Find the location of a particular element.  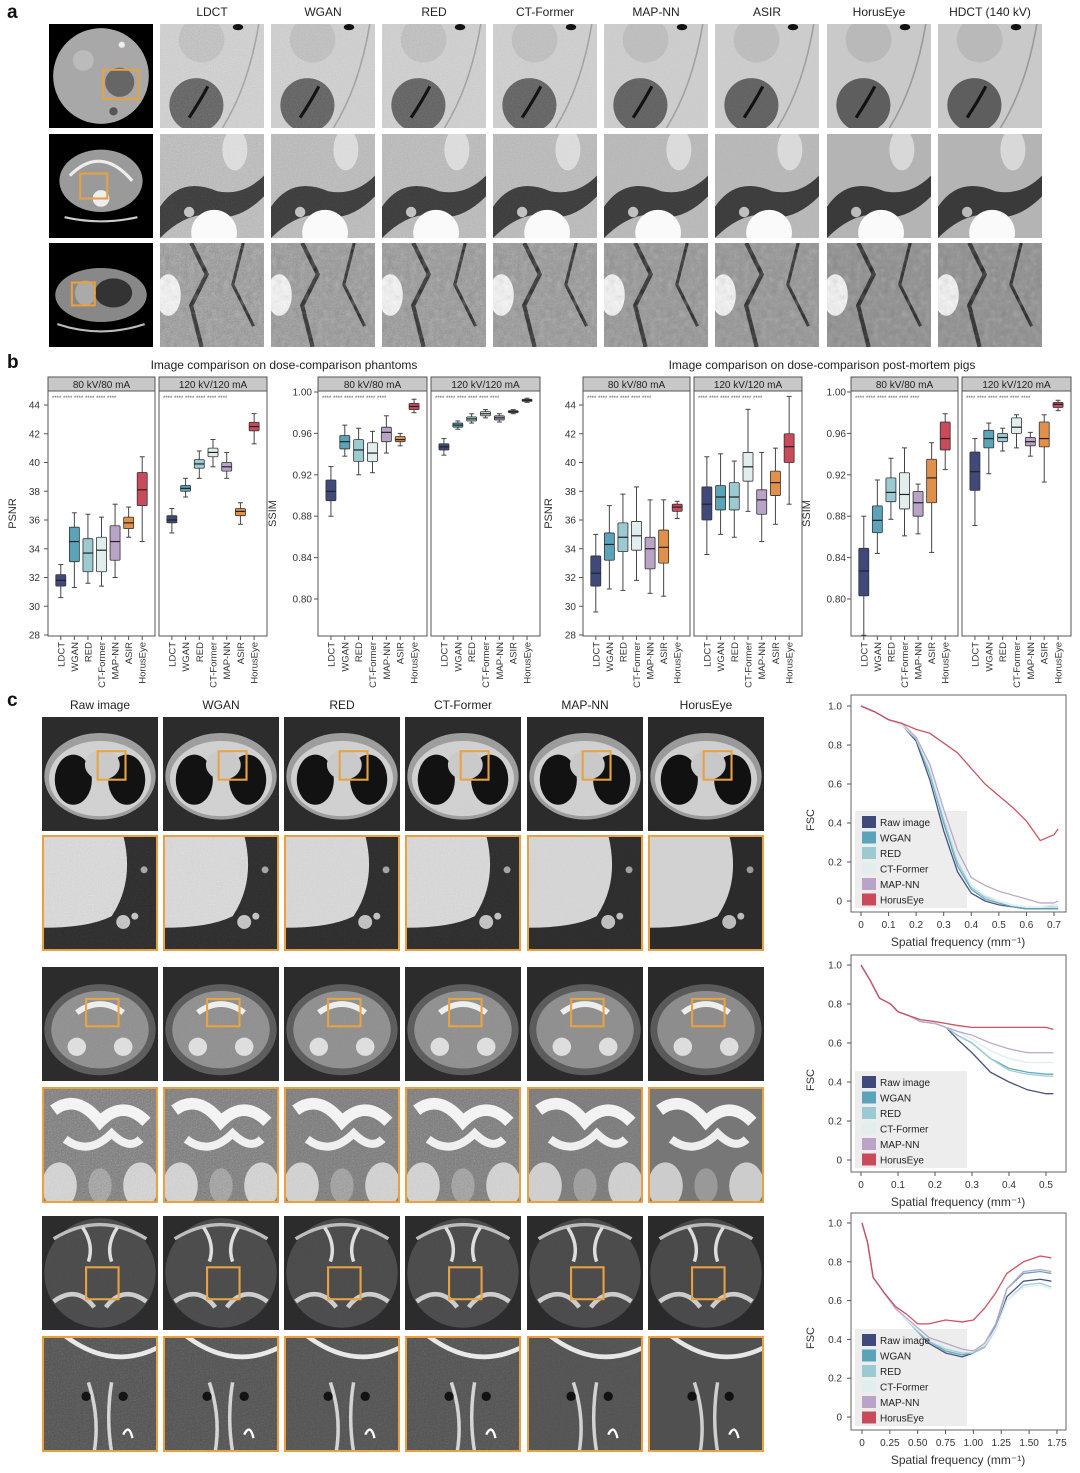

zoom-skull-base-horuseye is located at coordinates (706, 1394).